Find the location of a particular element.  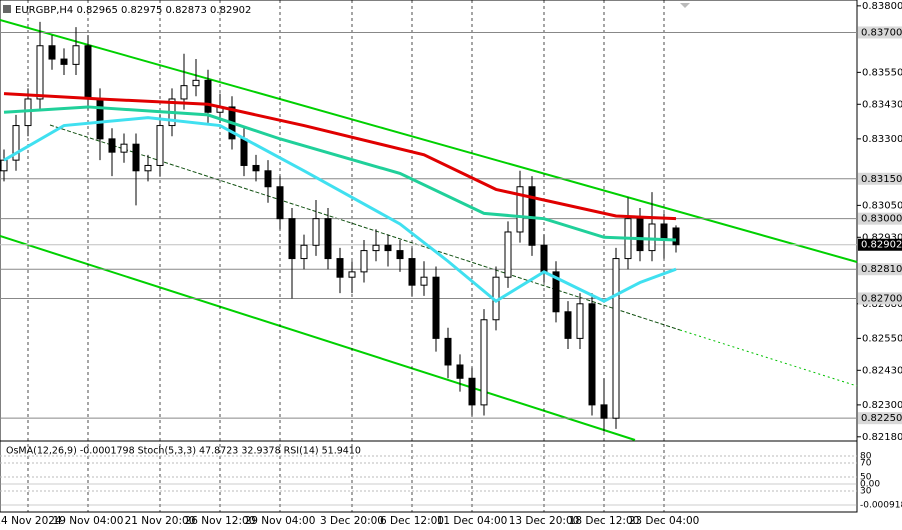

level-label: 0.82700 is located at coordinates (881, 298).